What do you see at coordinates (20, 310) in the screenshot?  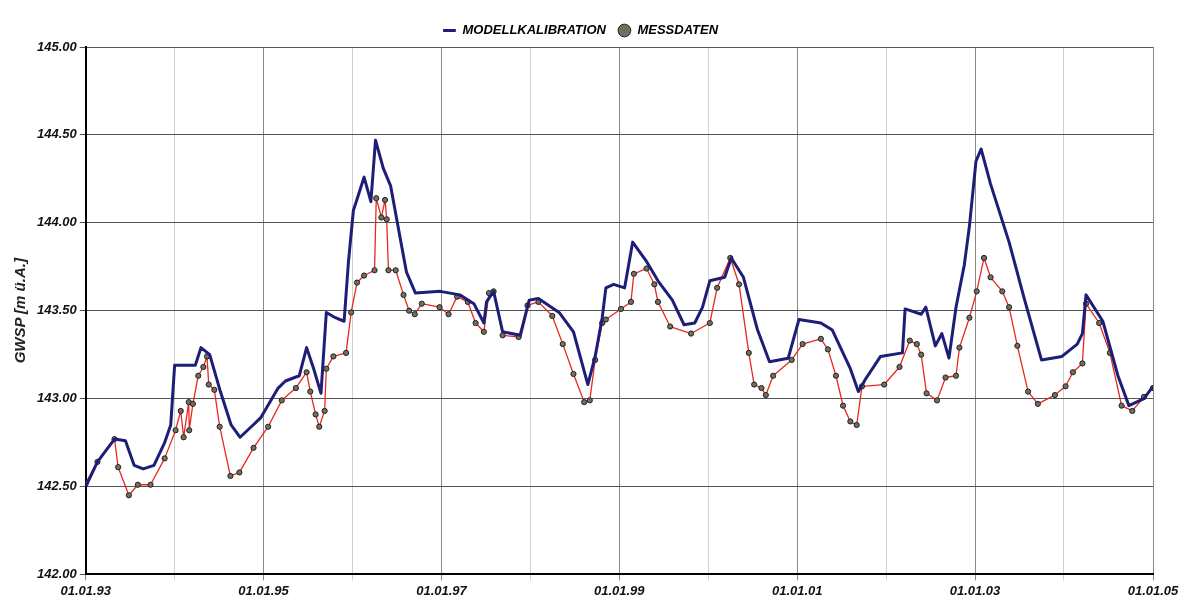 I see `y-axis-title: GWSP [m ü.A.]` at bounding box center [20, 310].